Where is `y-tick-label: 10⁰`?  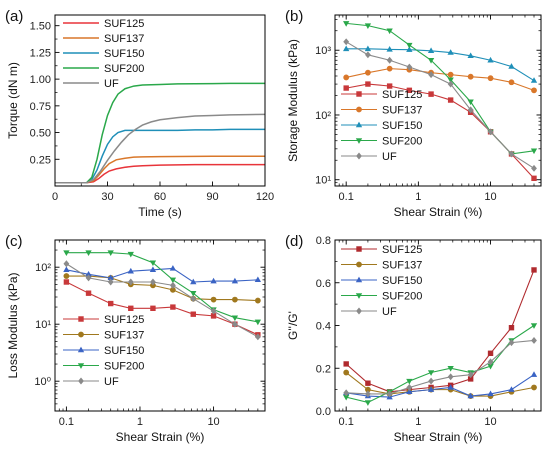 y-tick-label: 10⁰ is located at coordinates (42, 382).